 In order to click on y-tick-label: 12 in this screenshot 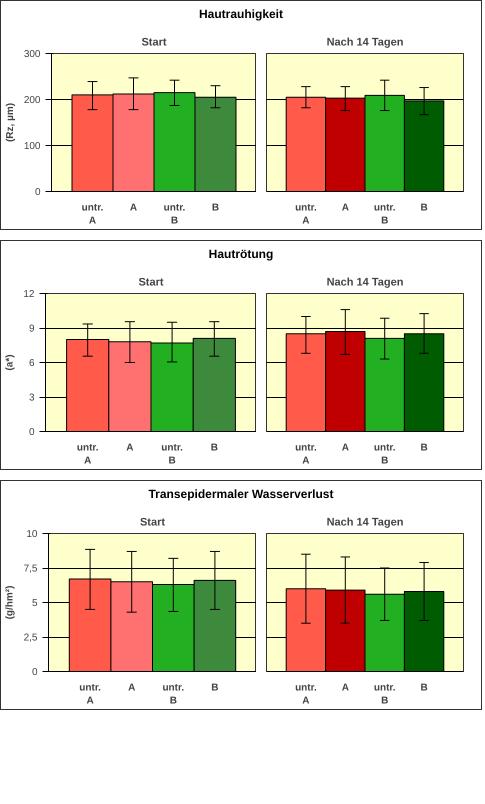, I will do `click(29, 294)`.